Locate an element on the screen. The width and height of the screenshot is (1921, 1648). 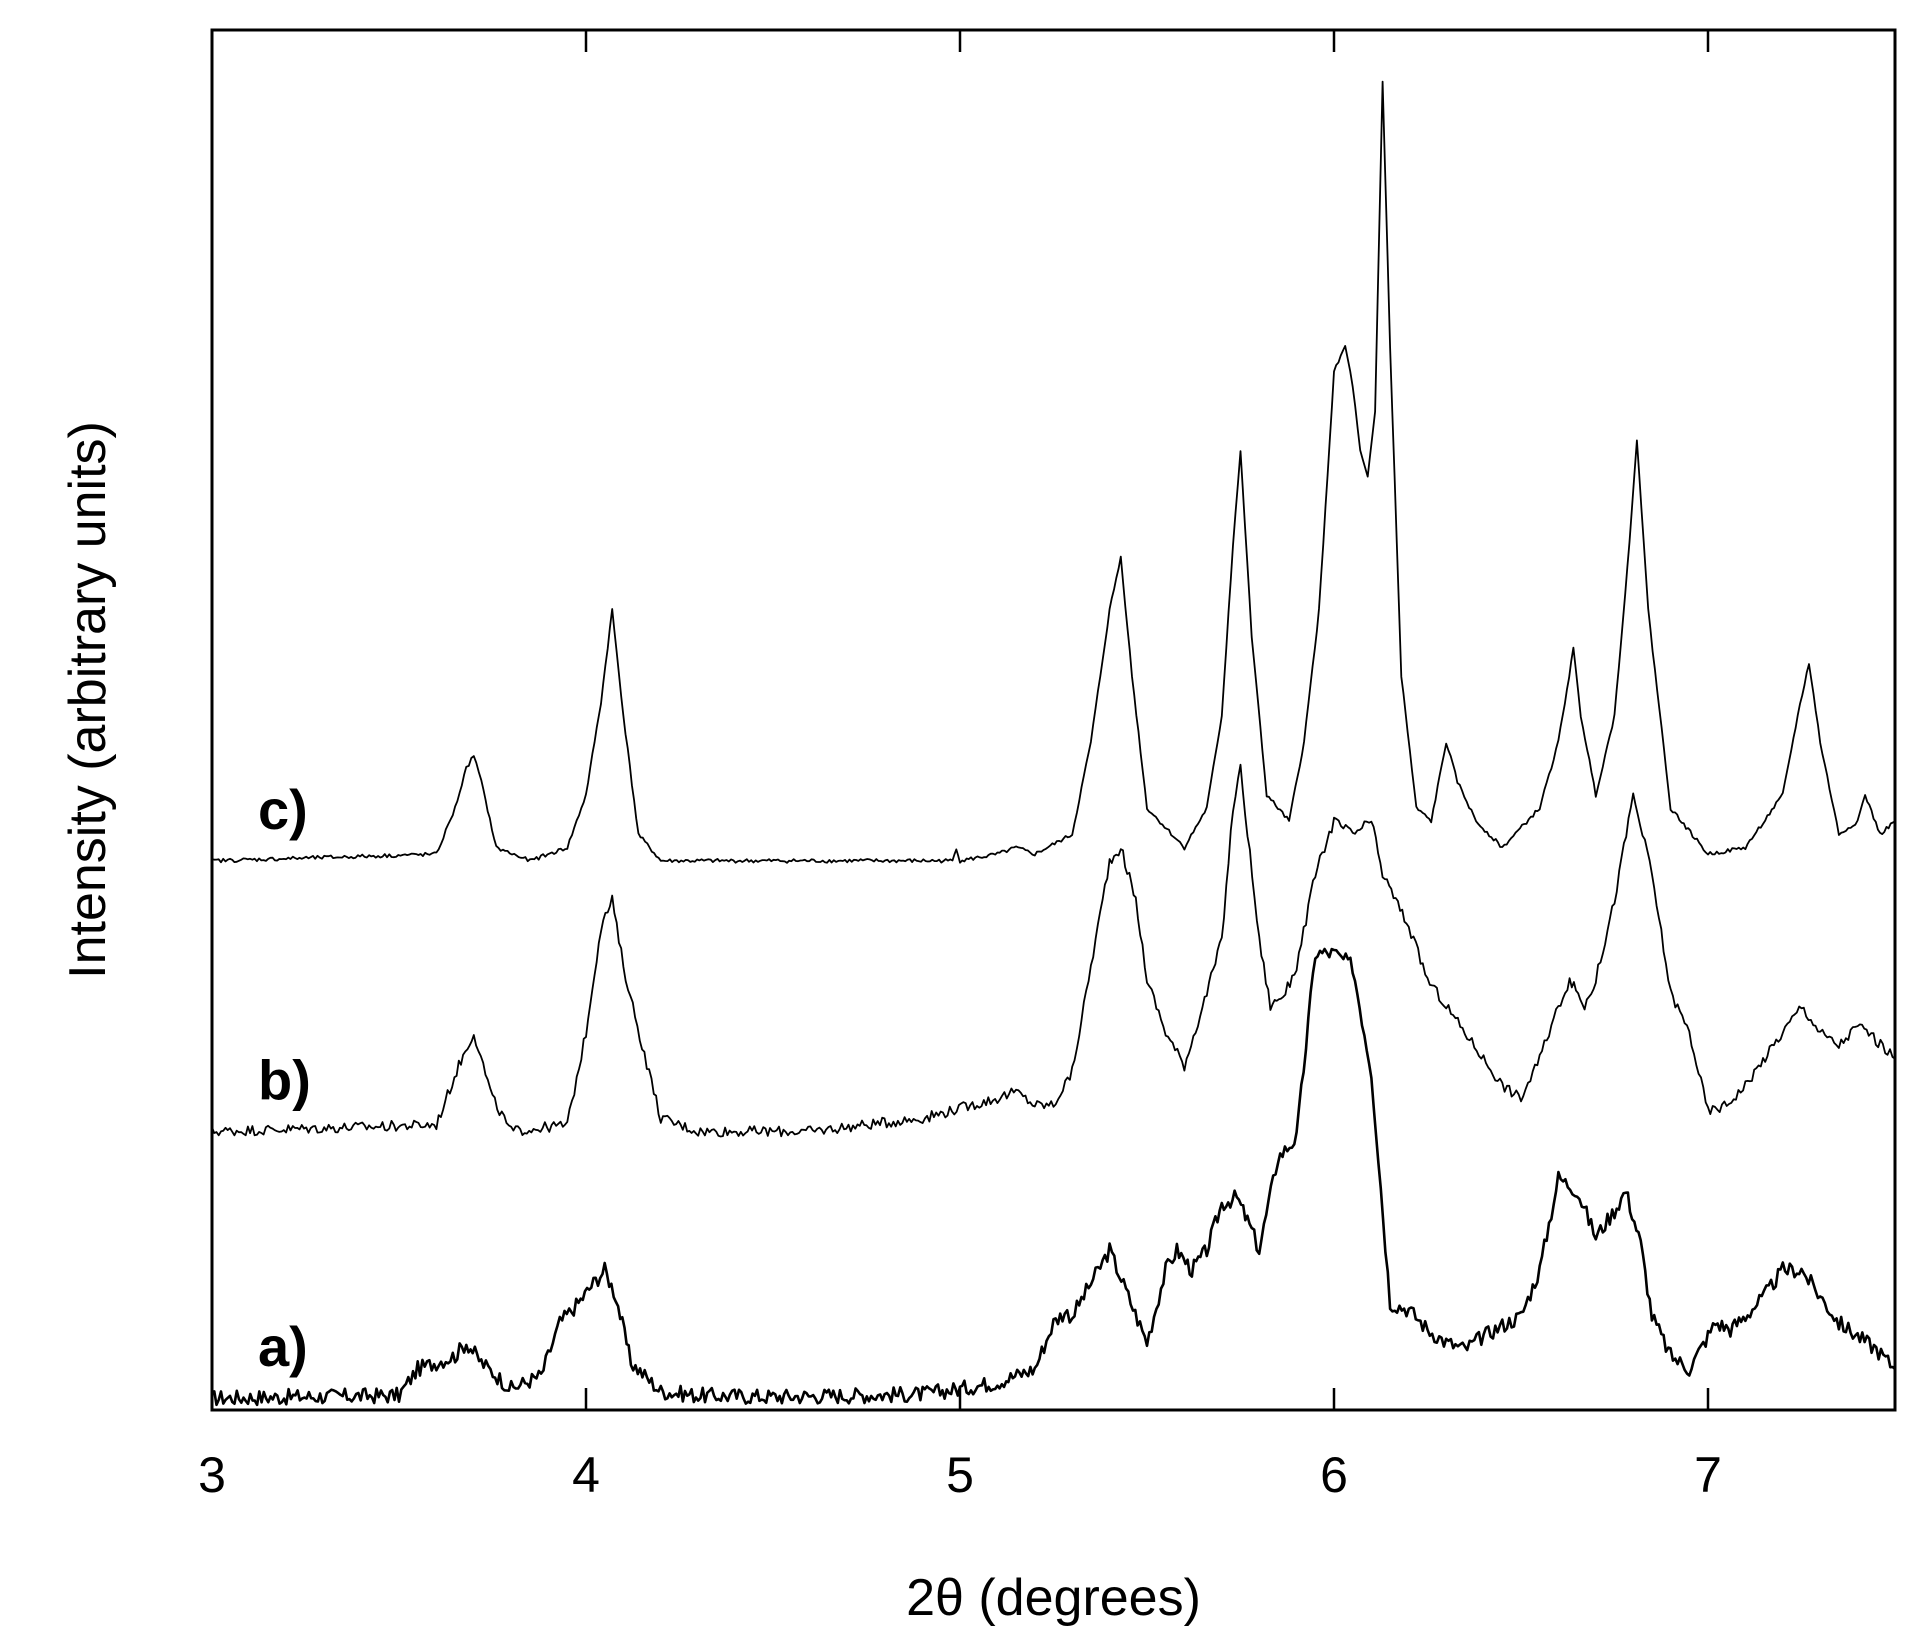
x-tick-label-3: 3 is located at coordinates (212, 1475).